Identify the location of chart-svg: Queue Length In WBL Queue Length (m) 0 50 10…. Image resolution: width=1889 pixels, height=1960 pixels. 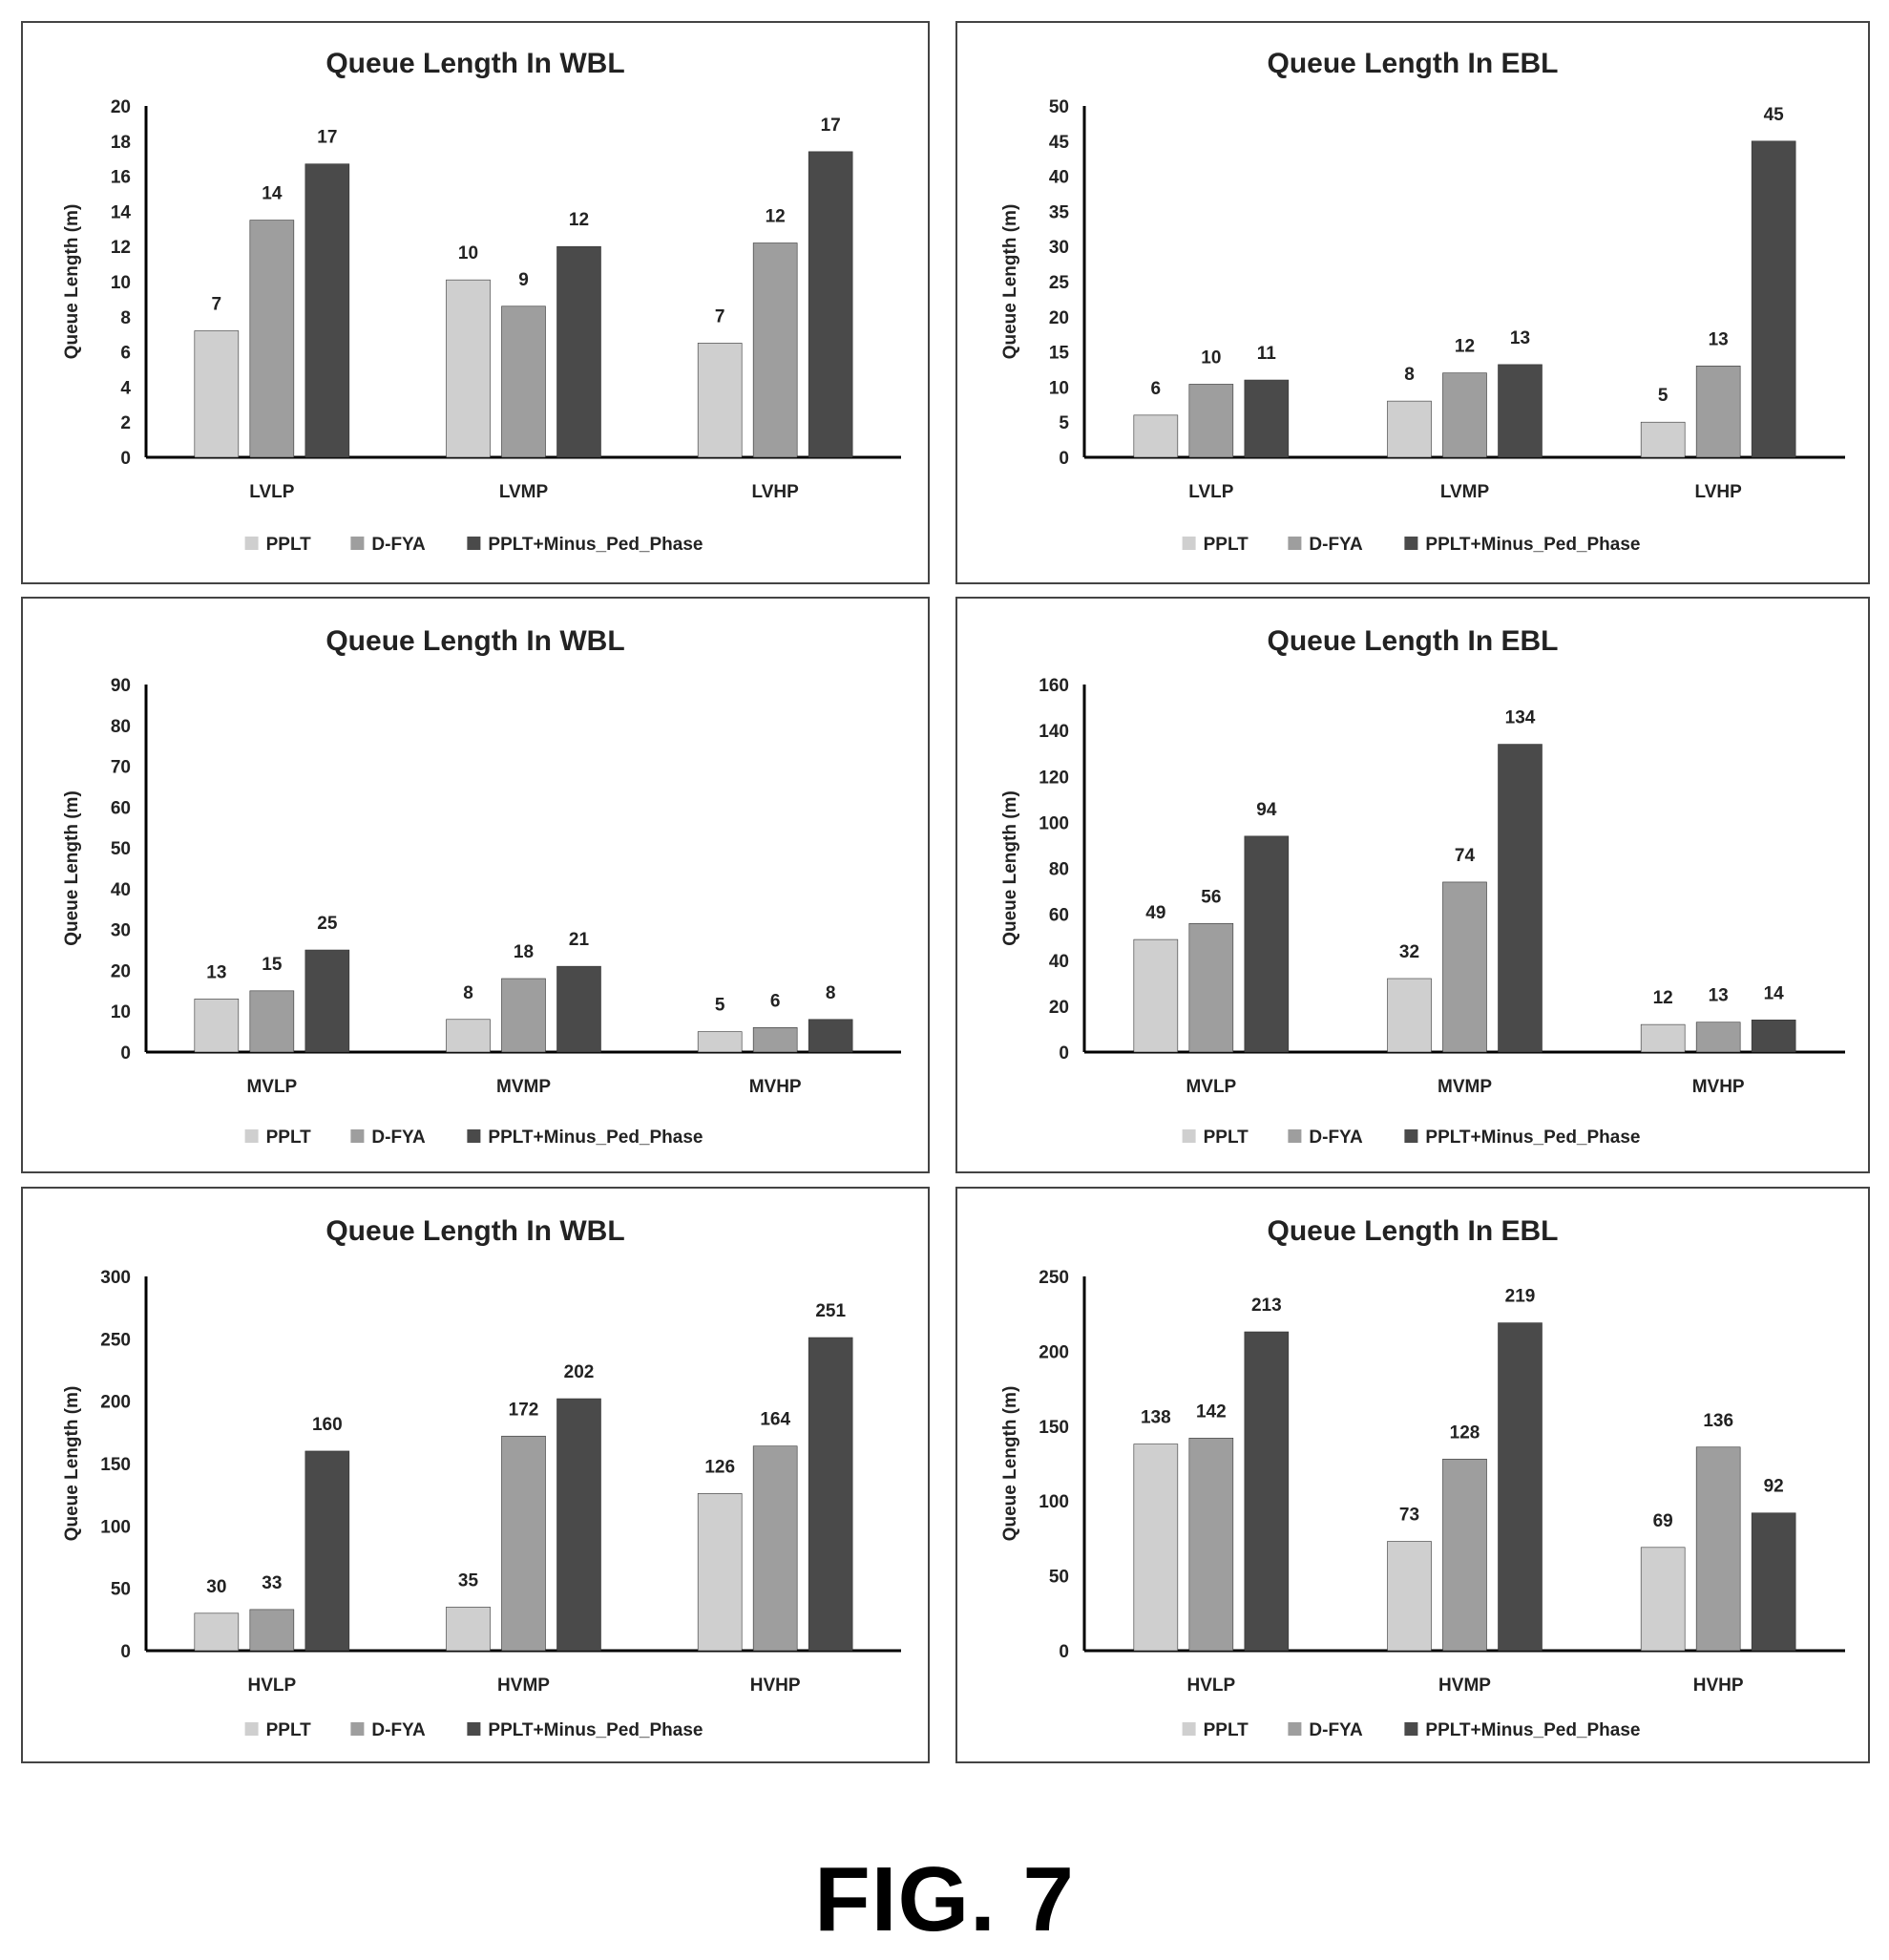
(482, 1477).